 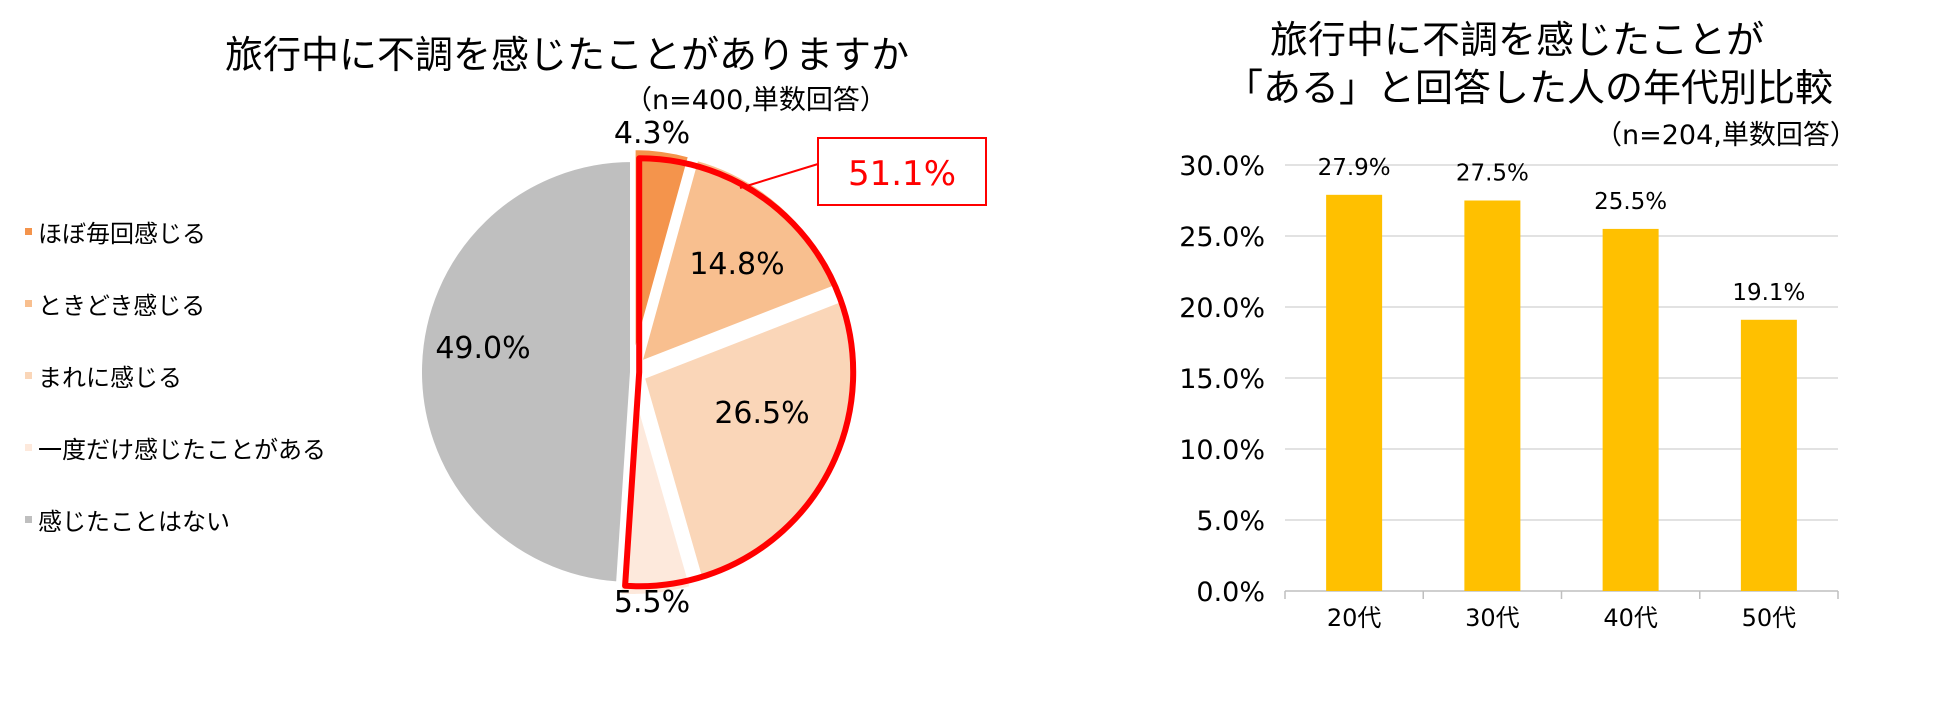 What do you see at coordinates (567, 55) in the screenshot?
I see `pie-chart-title: 旅行中に不調を感じたことがありますか` at bounding box center [567, 55].